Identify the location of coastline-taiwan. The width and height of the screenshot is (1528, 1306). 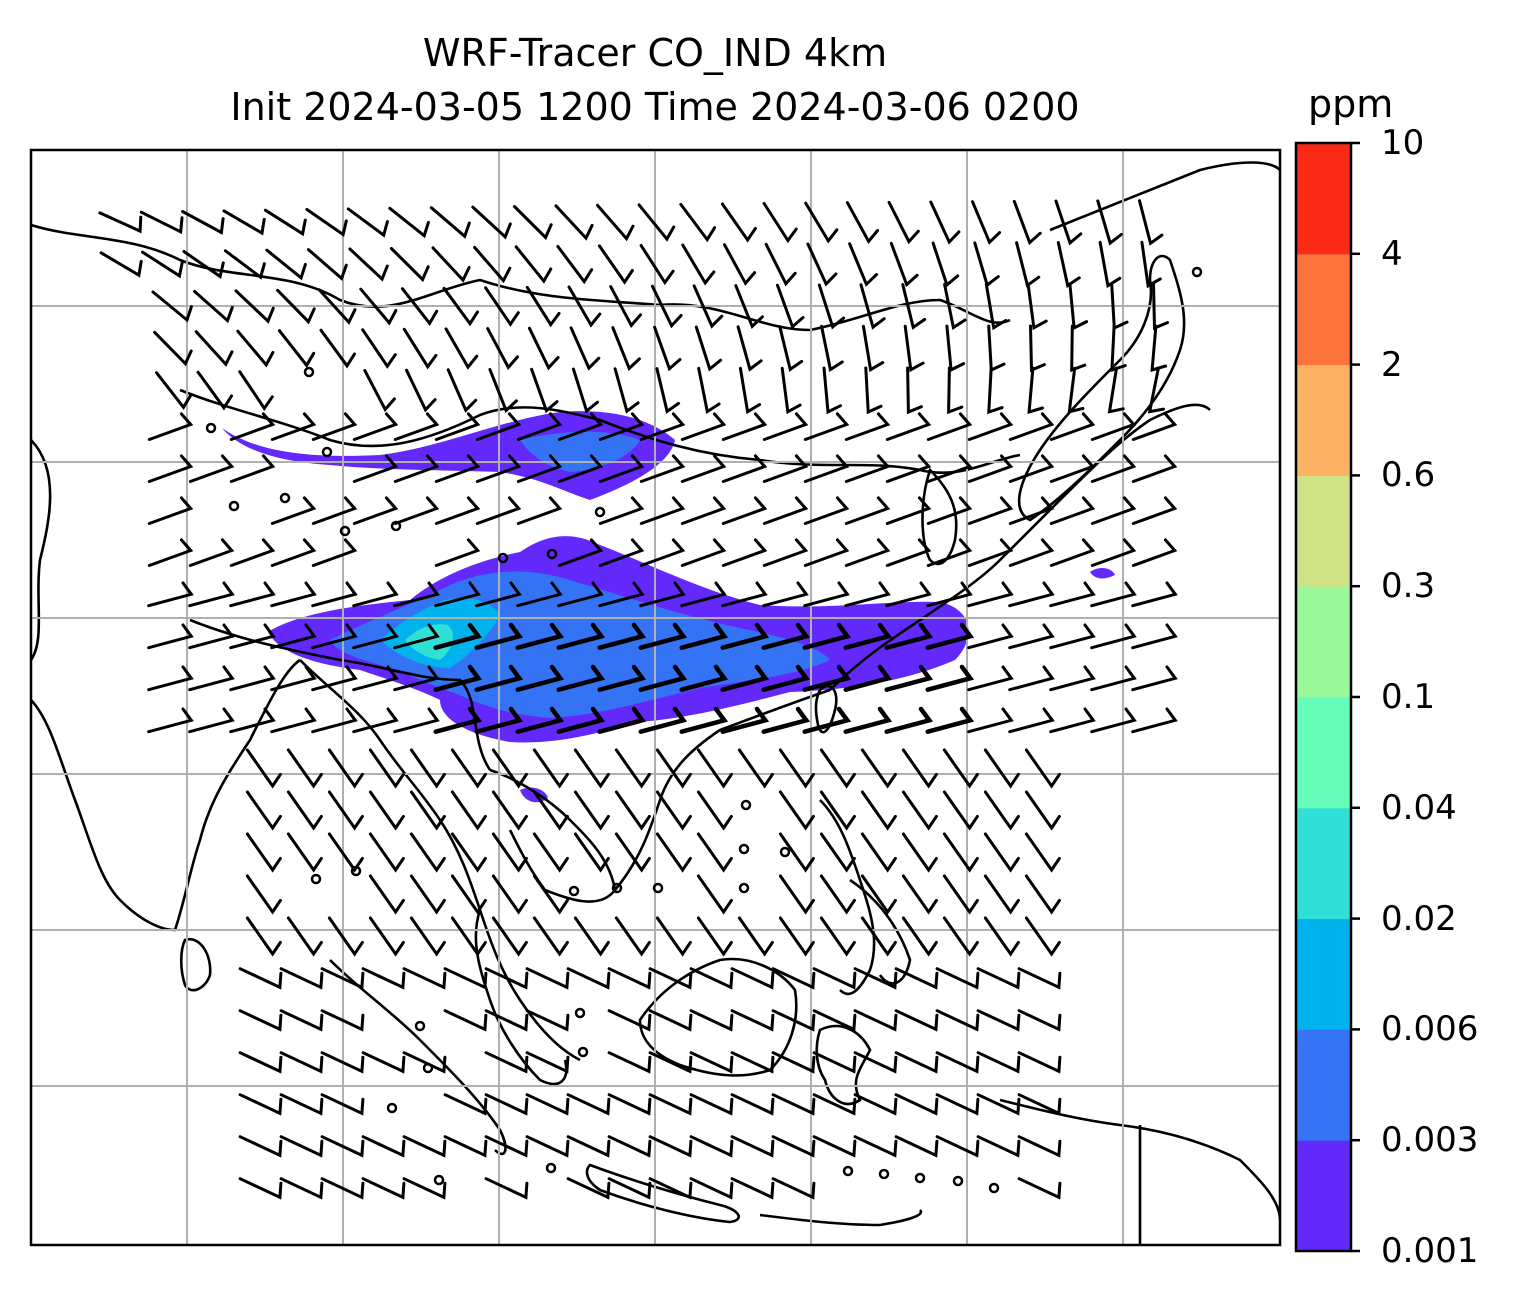
(826, 709).